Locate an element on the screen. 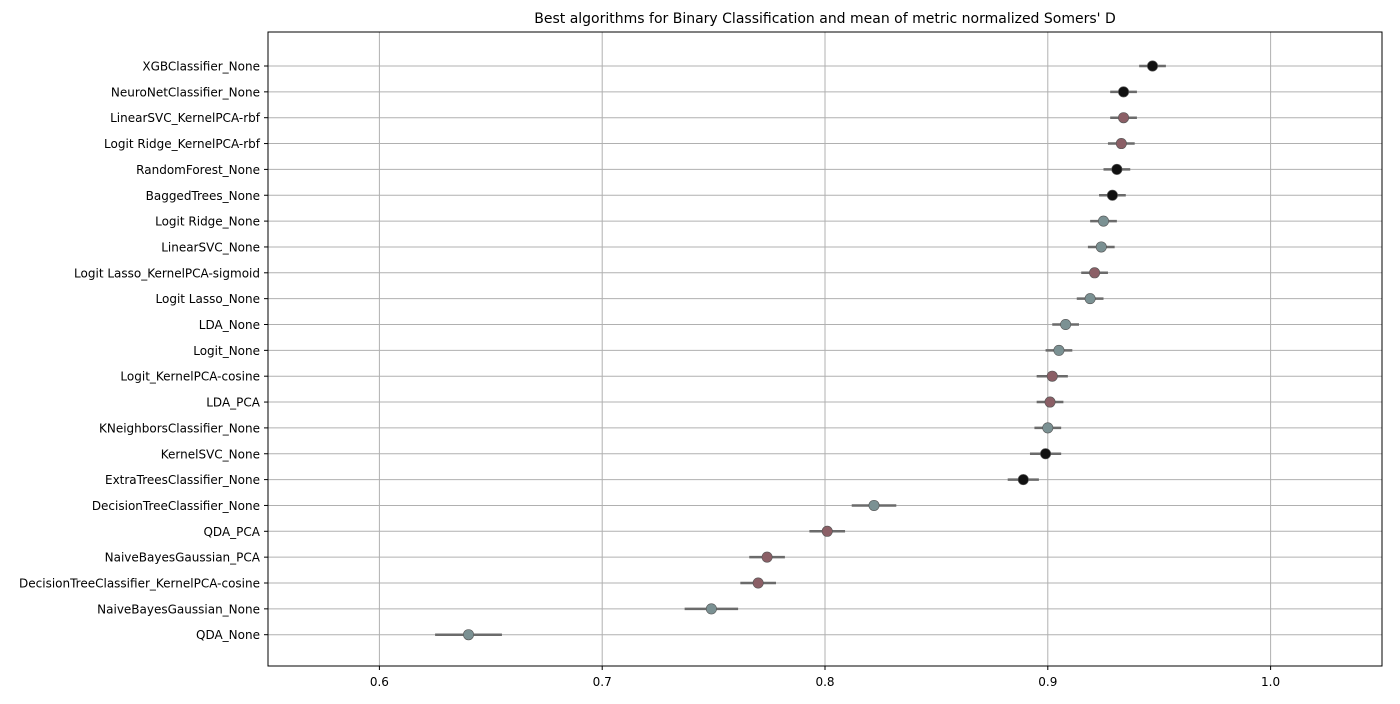 This screenshot has height=704, width=1400. y-tick-label: Logit Ridge_KernelPCA-rbf is located at coordinates (182, 144).